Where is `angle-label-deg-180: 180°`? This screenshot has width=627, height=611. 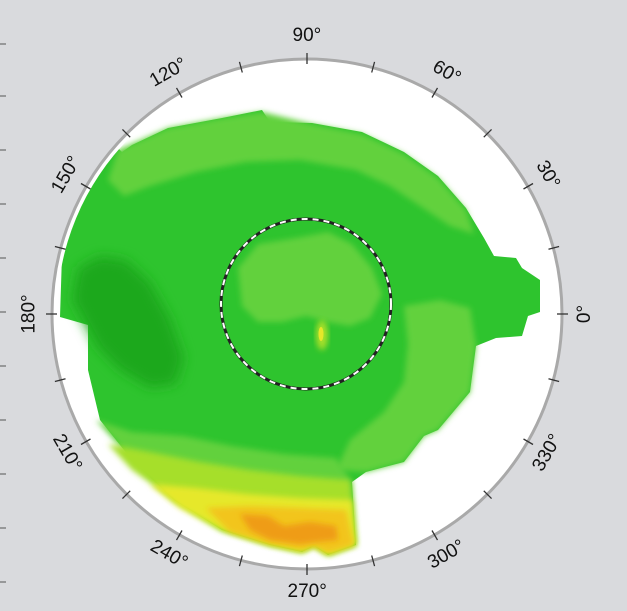
angle-label-deg-180: 180° is located at coordinates (29, 314).